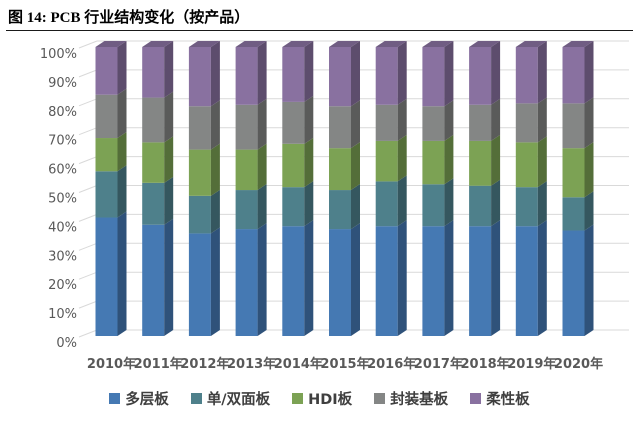 The image size is (639, 431). I want to click on legend-item: HDI板, so click(322, 398).